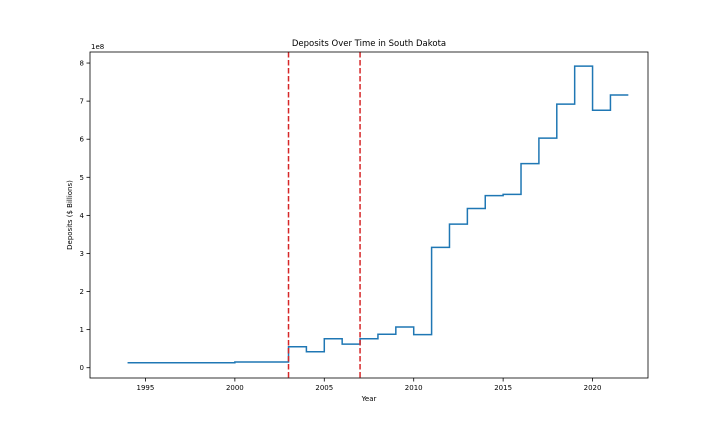  Describe the element at coordinates (324, 388) in the screenshot. I see `x-tick-label-2005: 2005` at that location.